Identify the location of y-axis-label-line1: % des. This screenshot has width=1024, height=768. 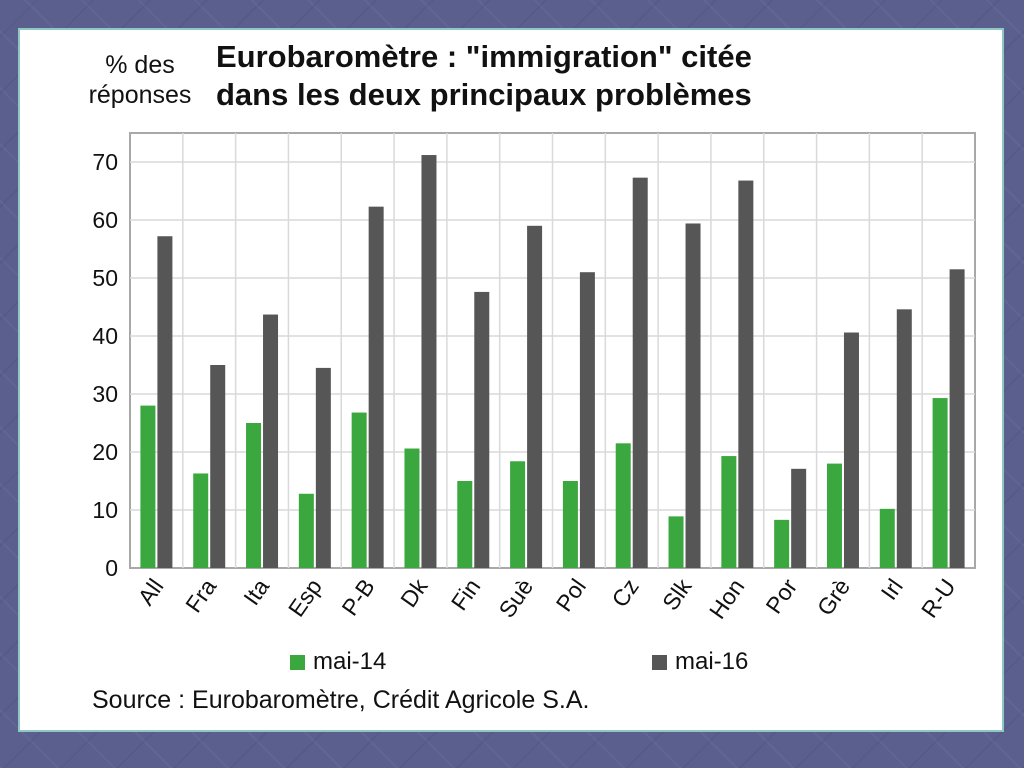
(140, 65).